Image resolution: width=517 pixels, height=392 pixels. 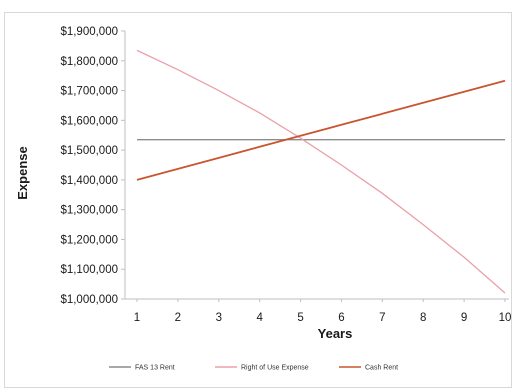 I want to click on y-tick-label: $1,700,000, so click(x=89, y=92).